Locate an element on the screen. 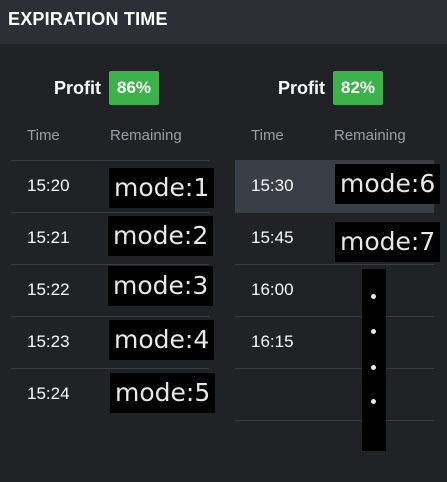 This screenshot has width=447, height=482. mode-label: mode:1 is located at coordinates (162, 188).